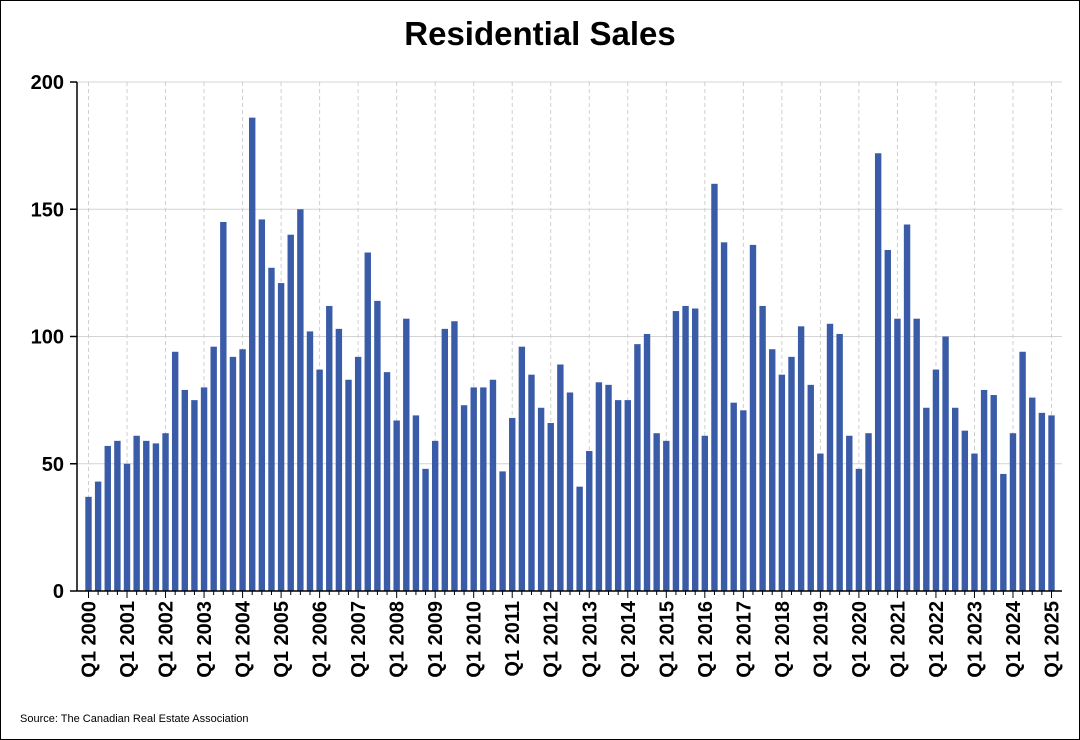  Describe the element at coordinates (860, 639) in the screenshot. I see `x-tick-label: Q1 2020` at that location.